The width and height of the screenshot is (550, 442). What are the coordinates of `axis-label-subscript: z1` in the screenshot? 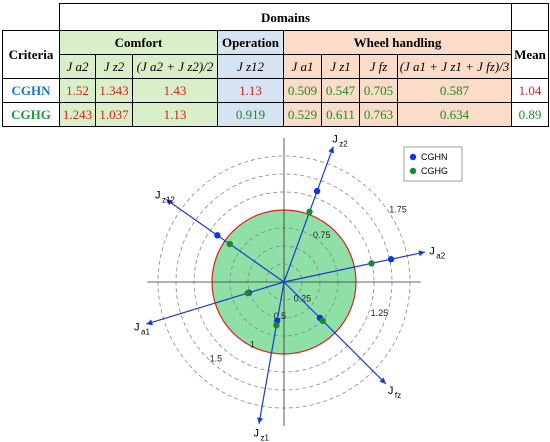 It's located at (264, 437).